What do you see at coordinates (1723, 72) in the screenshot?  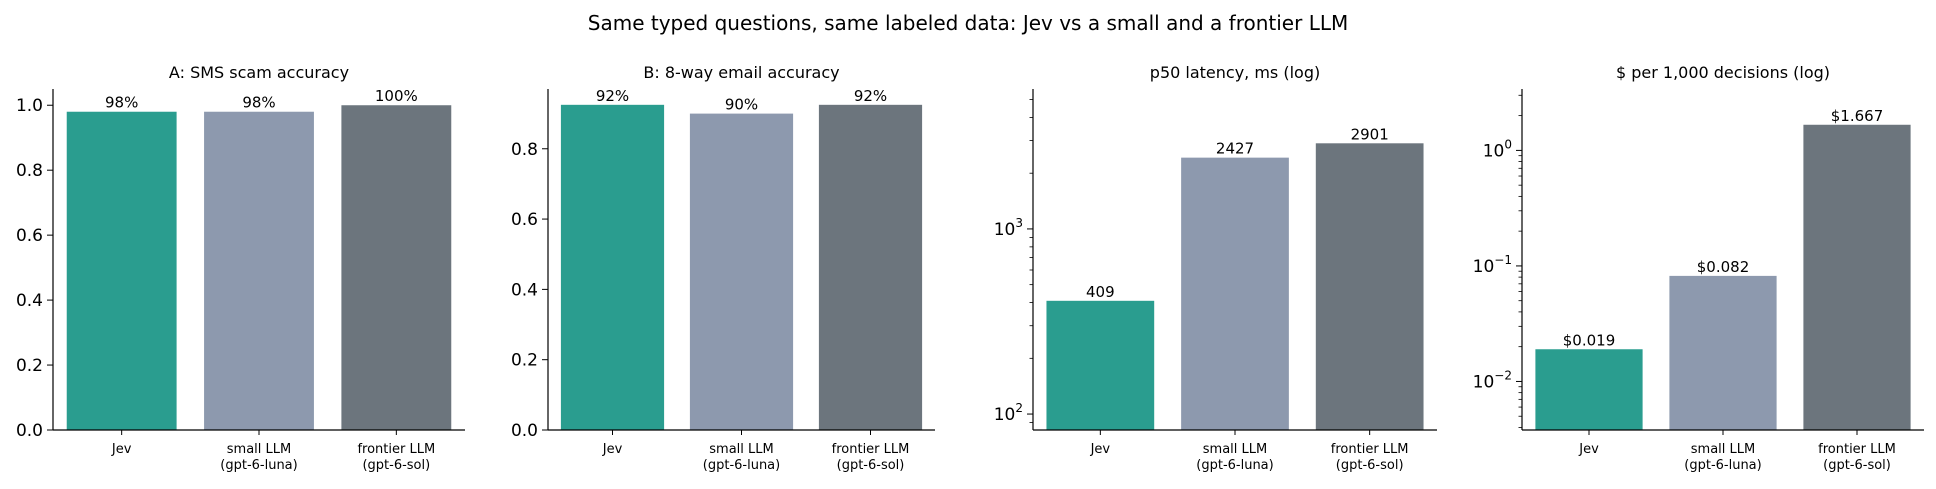 I see `panel-title: $ per 1,000 decisions (log)` at bounding box center [1723, 72].